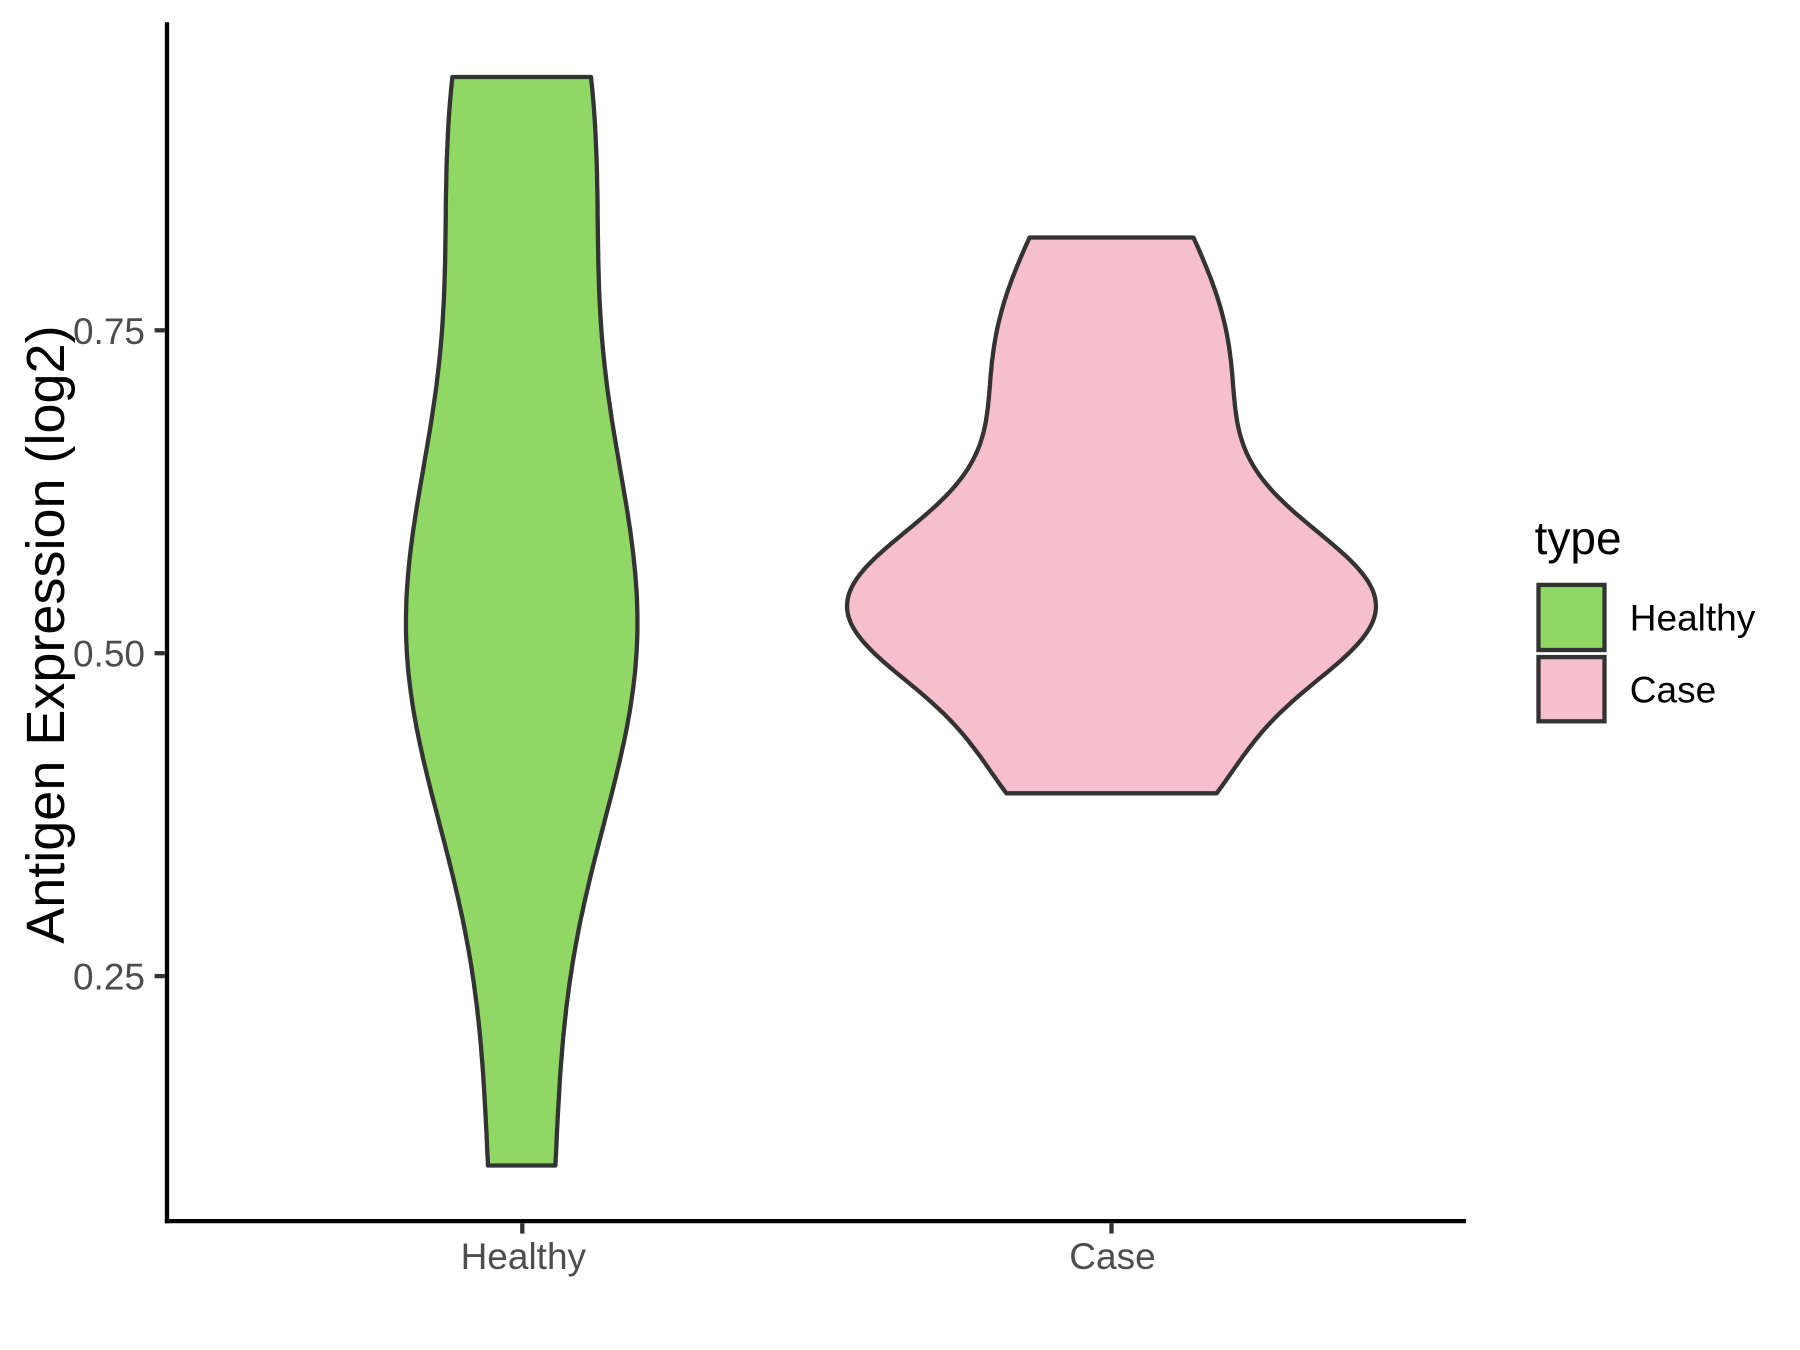 The height and width of the screenshot is (1350, 1800). Describe the element at coordinates (109, 331) in the screenshot. I see `svg-text: 0.75` at that location.